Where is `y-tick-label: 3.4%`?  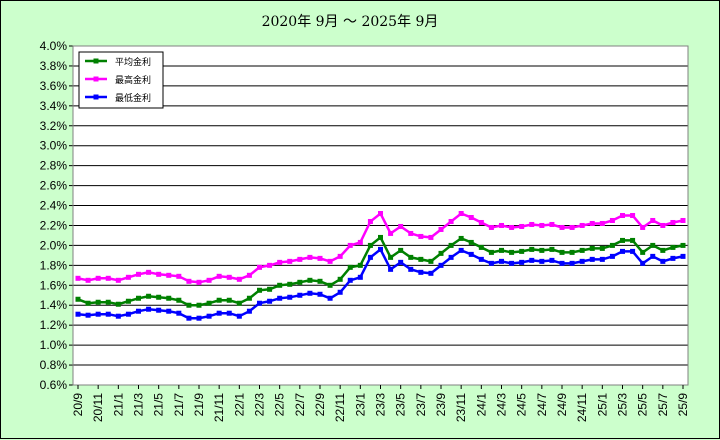
y-tick-label: 3.4% is located at coordinates (54, 106).